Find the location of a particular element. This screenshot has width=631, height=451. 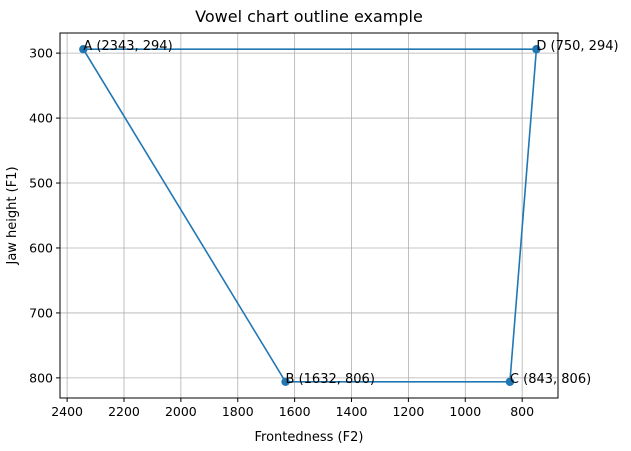

x-tick-label: 1200 is located at coordinates (408, 411).